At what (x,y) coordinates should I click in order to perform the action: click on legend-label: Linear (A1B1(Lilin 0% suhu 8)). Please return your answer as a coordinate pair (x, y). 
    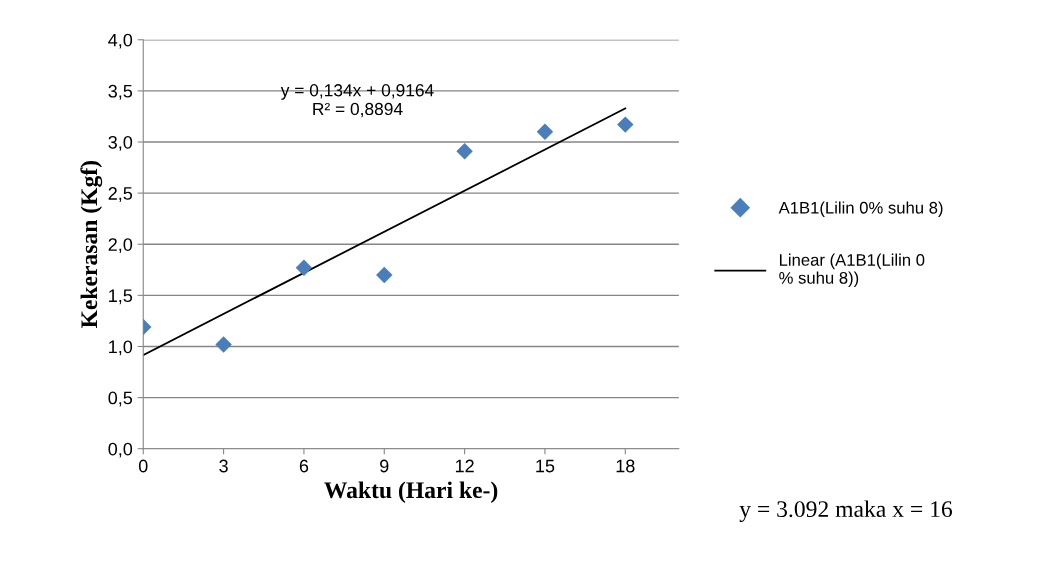
    Looking at the image, I should click on (852, 270).